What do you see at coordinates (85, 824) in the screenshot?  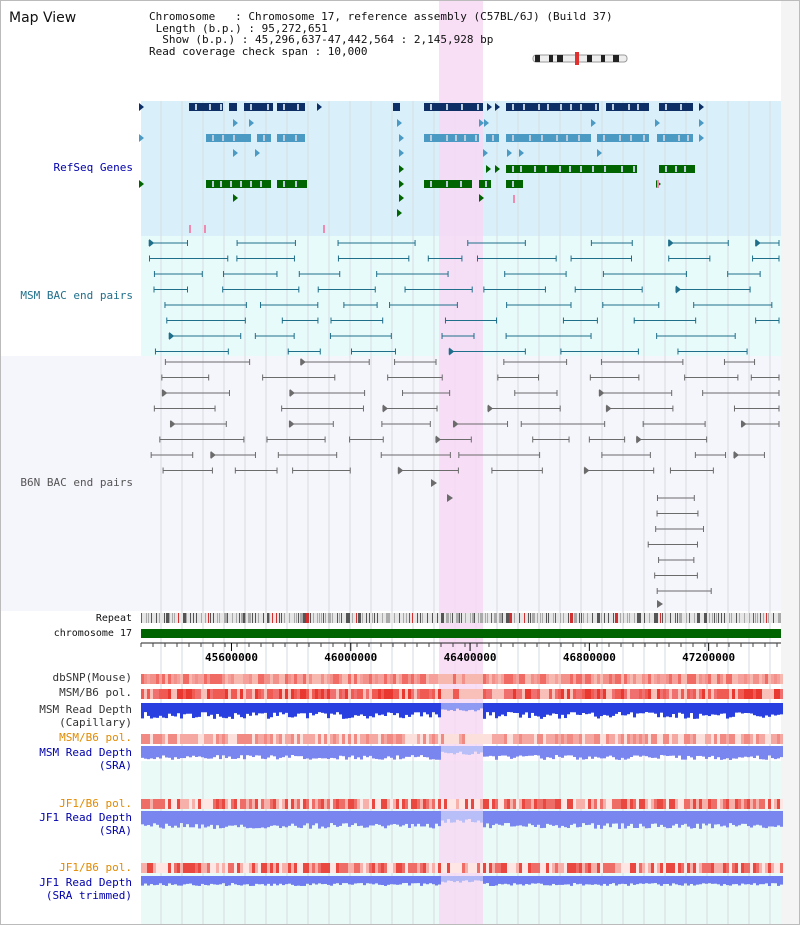 I see `track-label-jf1-depth-sra: JF1 Read Depth (SRA)` at bounding box center [85, 824].